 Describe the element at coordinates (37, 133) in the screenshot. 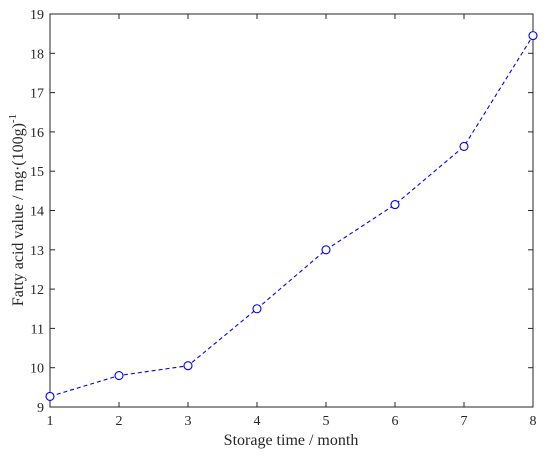

I see `y-tick-label: 16` at that location.